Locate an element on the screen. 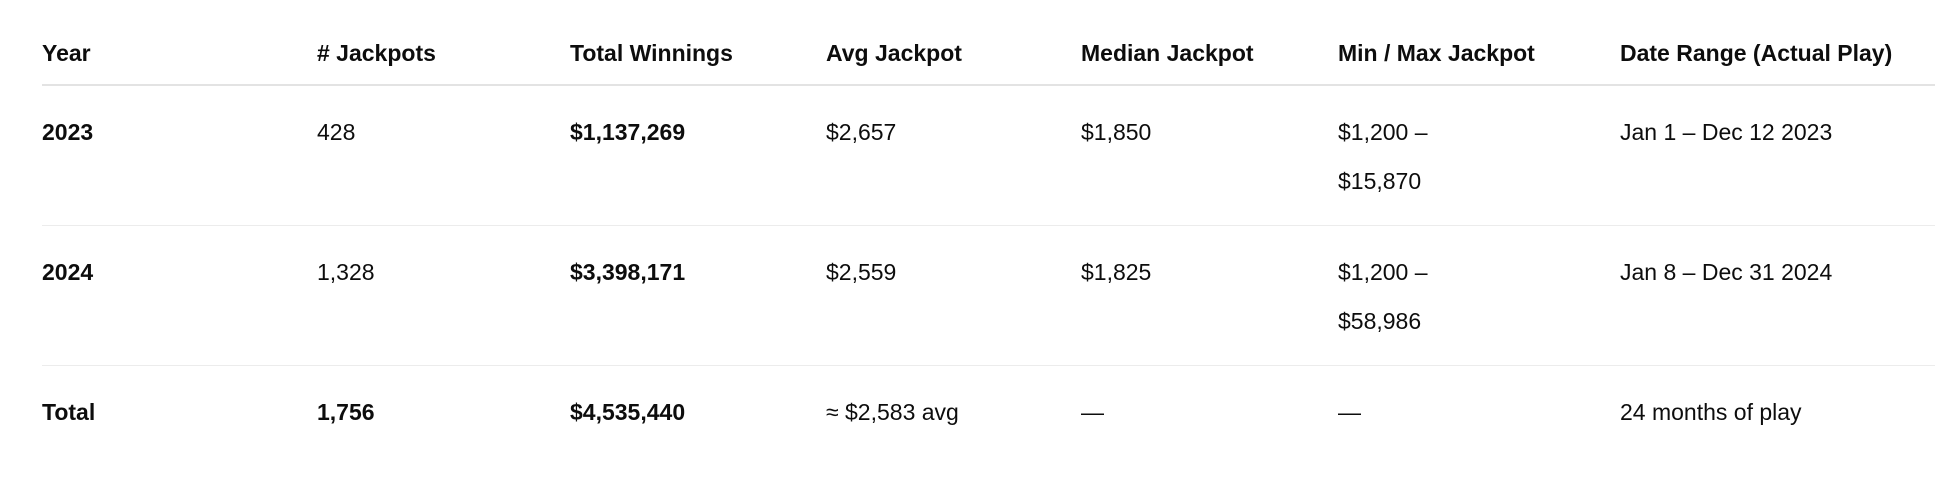  header-year: Year is located at coordinates (179, 43).